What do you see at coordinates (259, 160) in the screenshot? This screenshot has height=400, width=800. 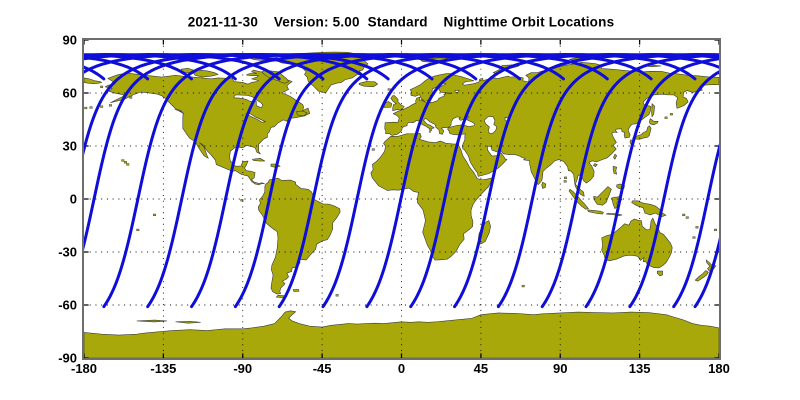 I see `land-cuba` at bounding box center [259, 160].